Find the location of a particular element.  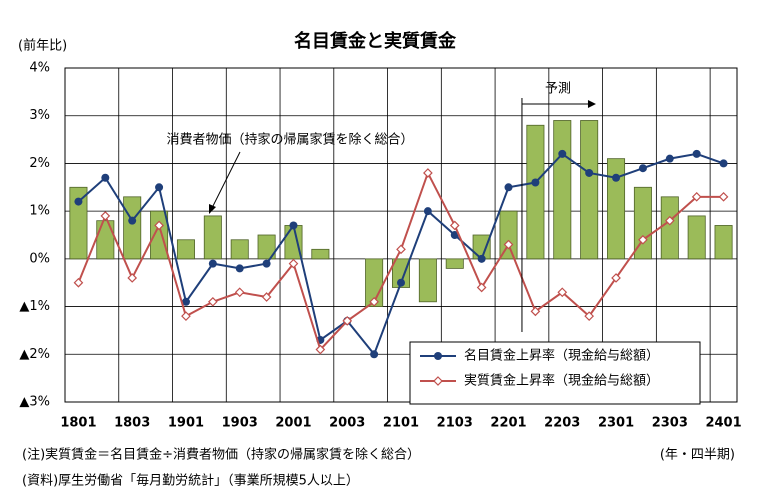

x-tick-label: 2101 is located at coordinates (401, 423).